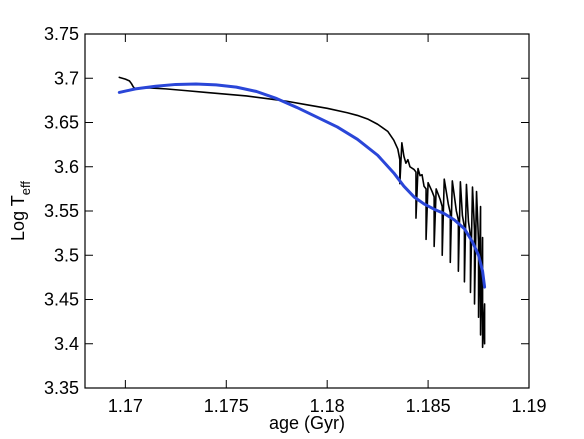 The image size is (584, 439). What do you see at coordinates (61, 123) in the screenshot?
I see `y-tick-label: 3.65` at bounding box center [61, 123].